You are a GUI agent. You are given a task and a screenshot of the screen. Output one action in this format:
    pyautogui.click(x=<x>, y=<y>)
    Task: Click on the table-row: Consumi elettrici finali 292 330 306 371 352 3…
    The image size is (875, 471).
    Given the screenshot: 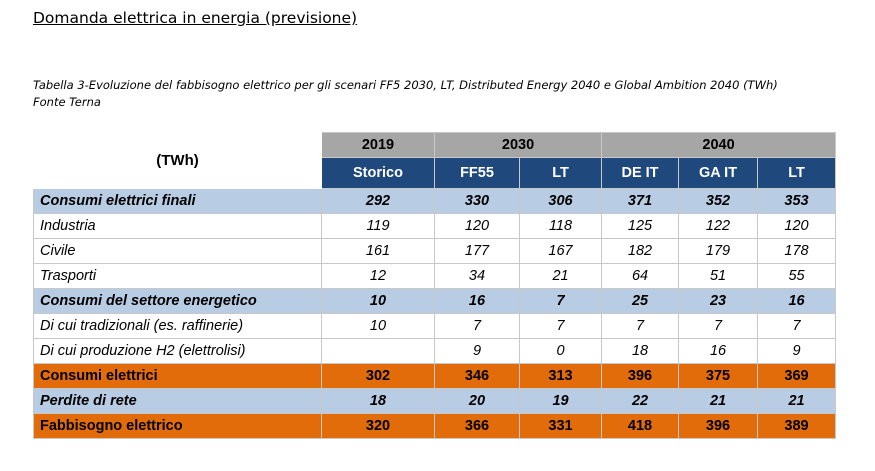 What is the action you would take?
    pyautogui.click(x=435, y=201)
    